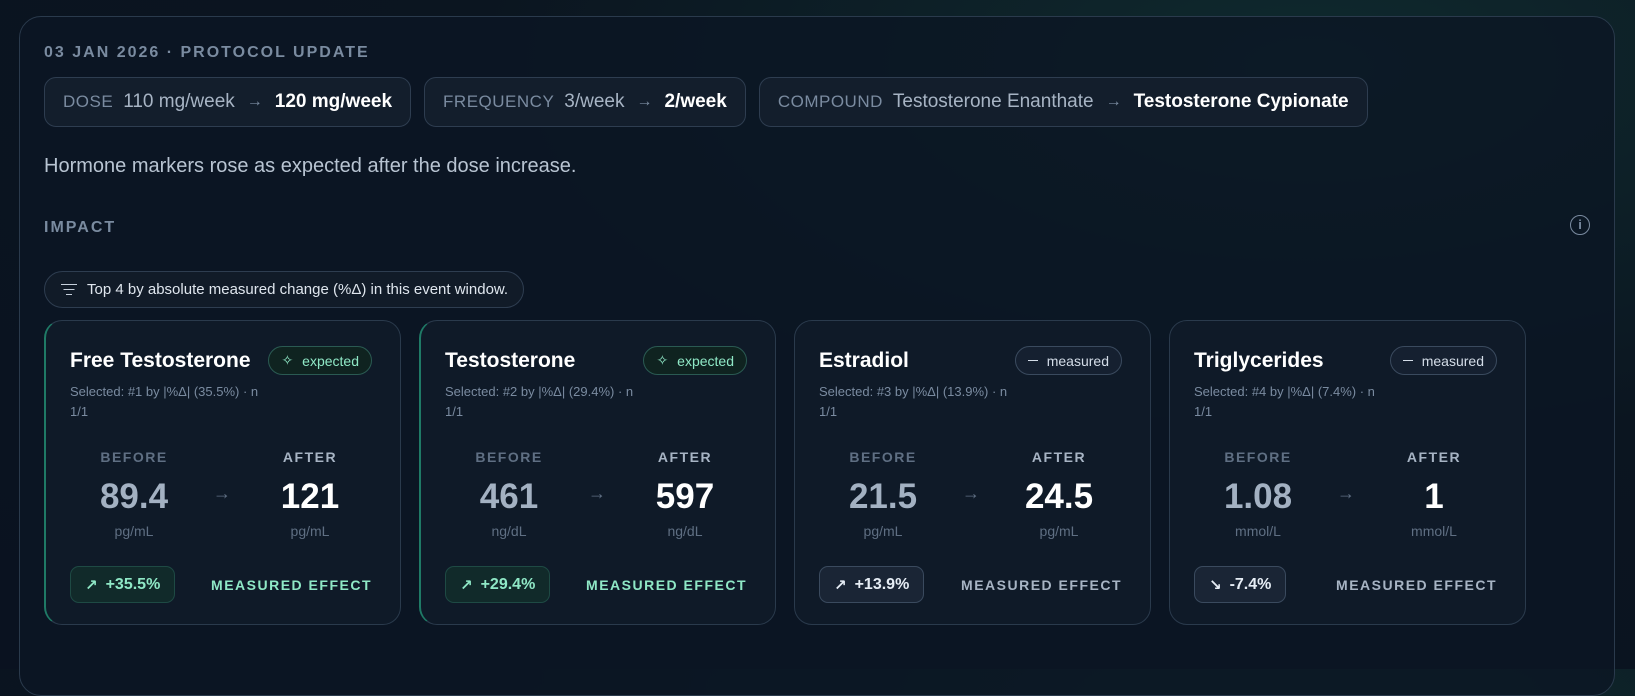 This screenshot has height=696, width=1635. What do you see at coordinates (509, 531) in the screenshot?
I see `before-unit: ng/dL` at bounding box center [509, 531].